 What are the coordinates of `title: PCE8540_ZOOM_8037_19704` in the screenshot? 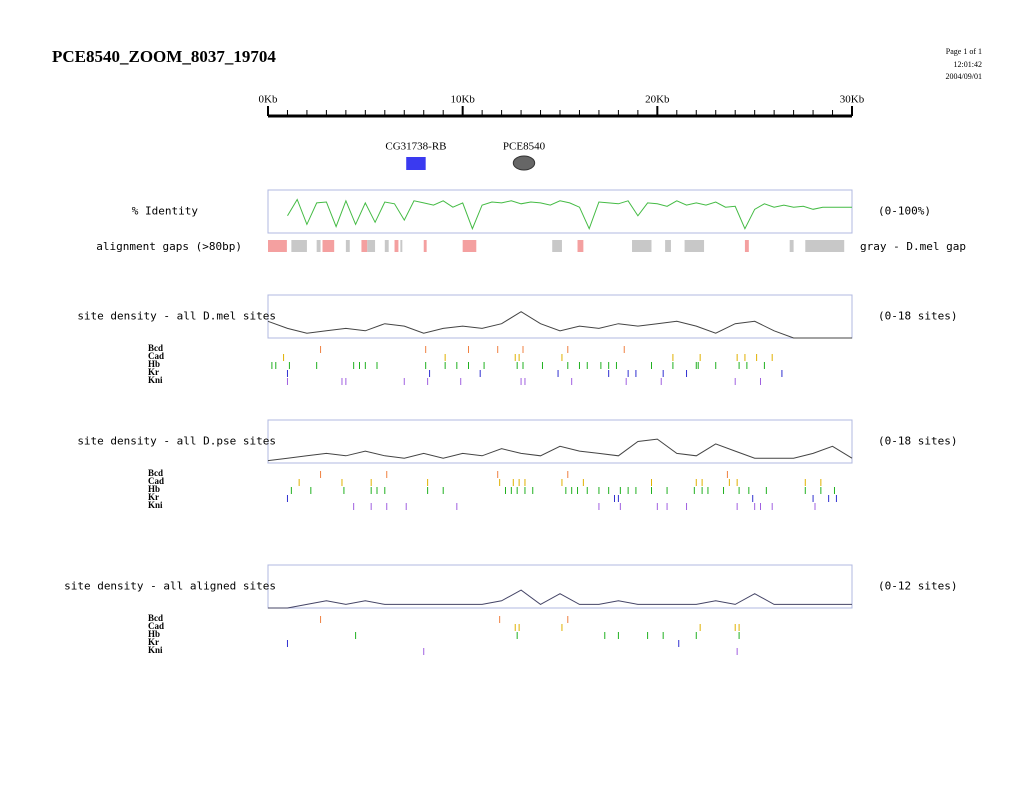 It's located at (164, 56).